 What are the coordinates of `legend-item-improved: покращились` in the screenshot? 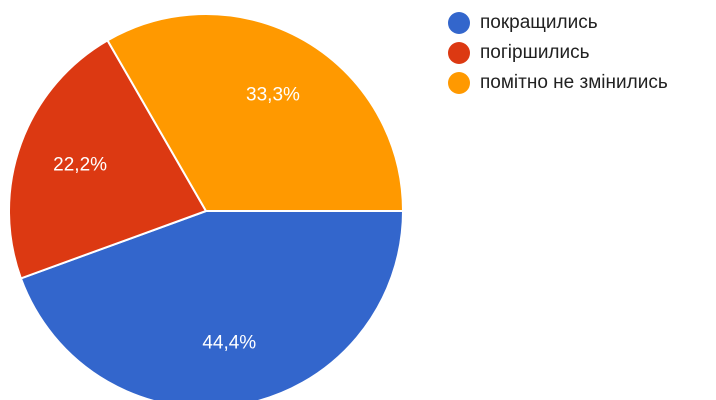 It's located at (558, 23).